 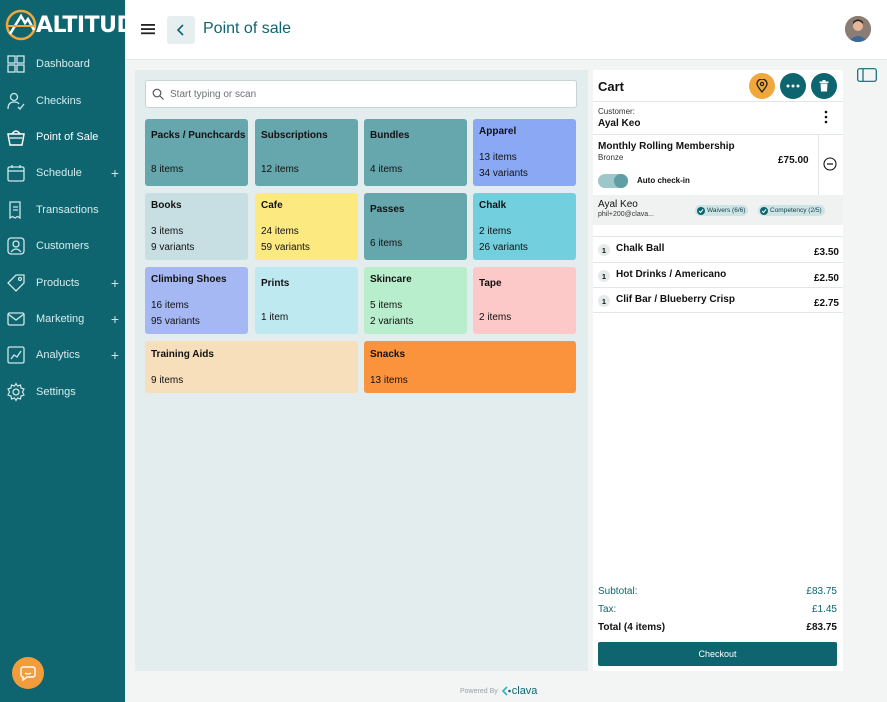 I want to click on sidebar-item-schedule: Schedule +, so click(x=62, y=173).